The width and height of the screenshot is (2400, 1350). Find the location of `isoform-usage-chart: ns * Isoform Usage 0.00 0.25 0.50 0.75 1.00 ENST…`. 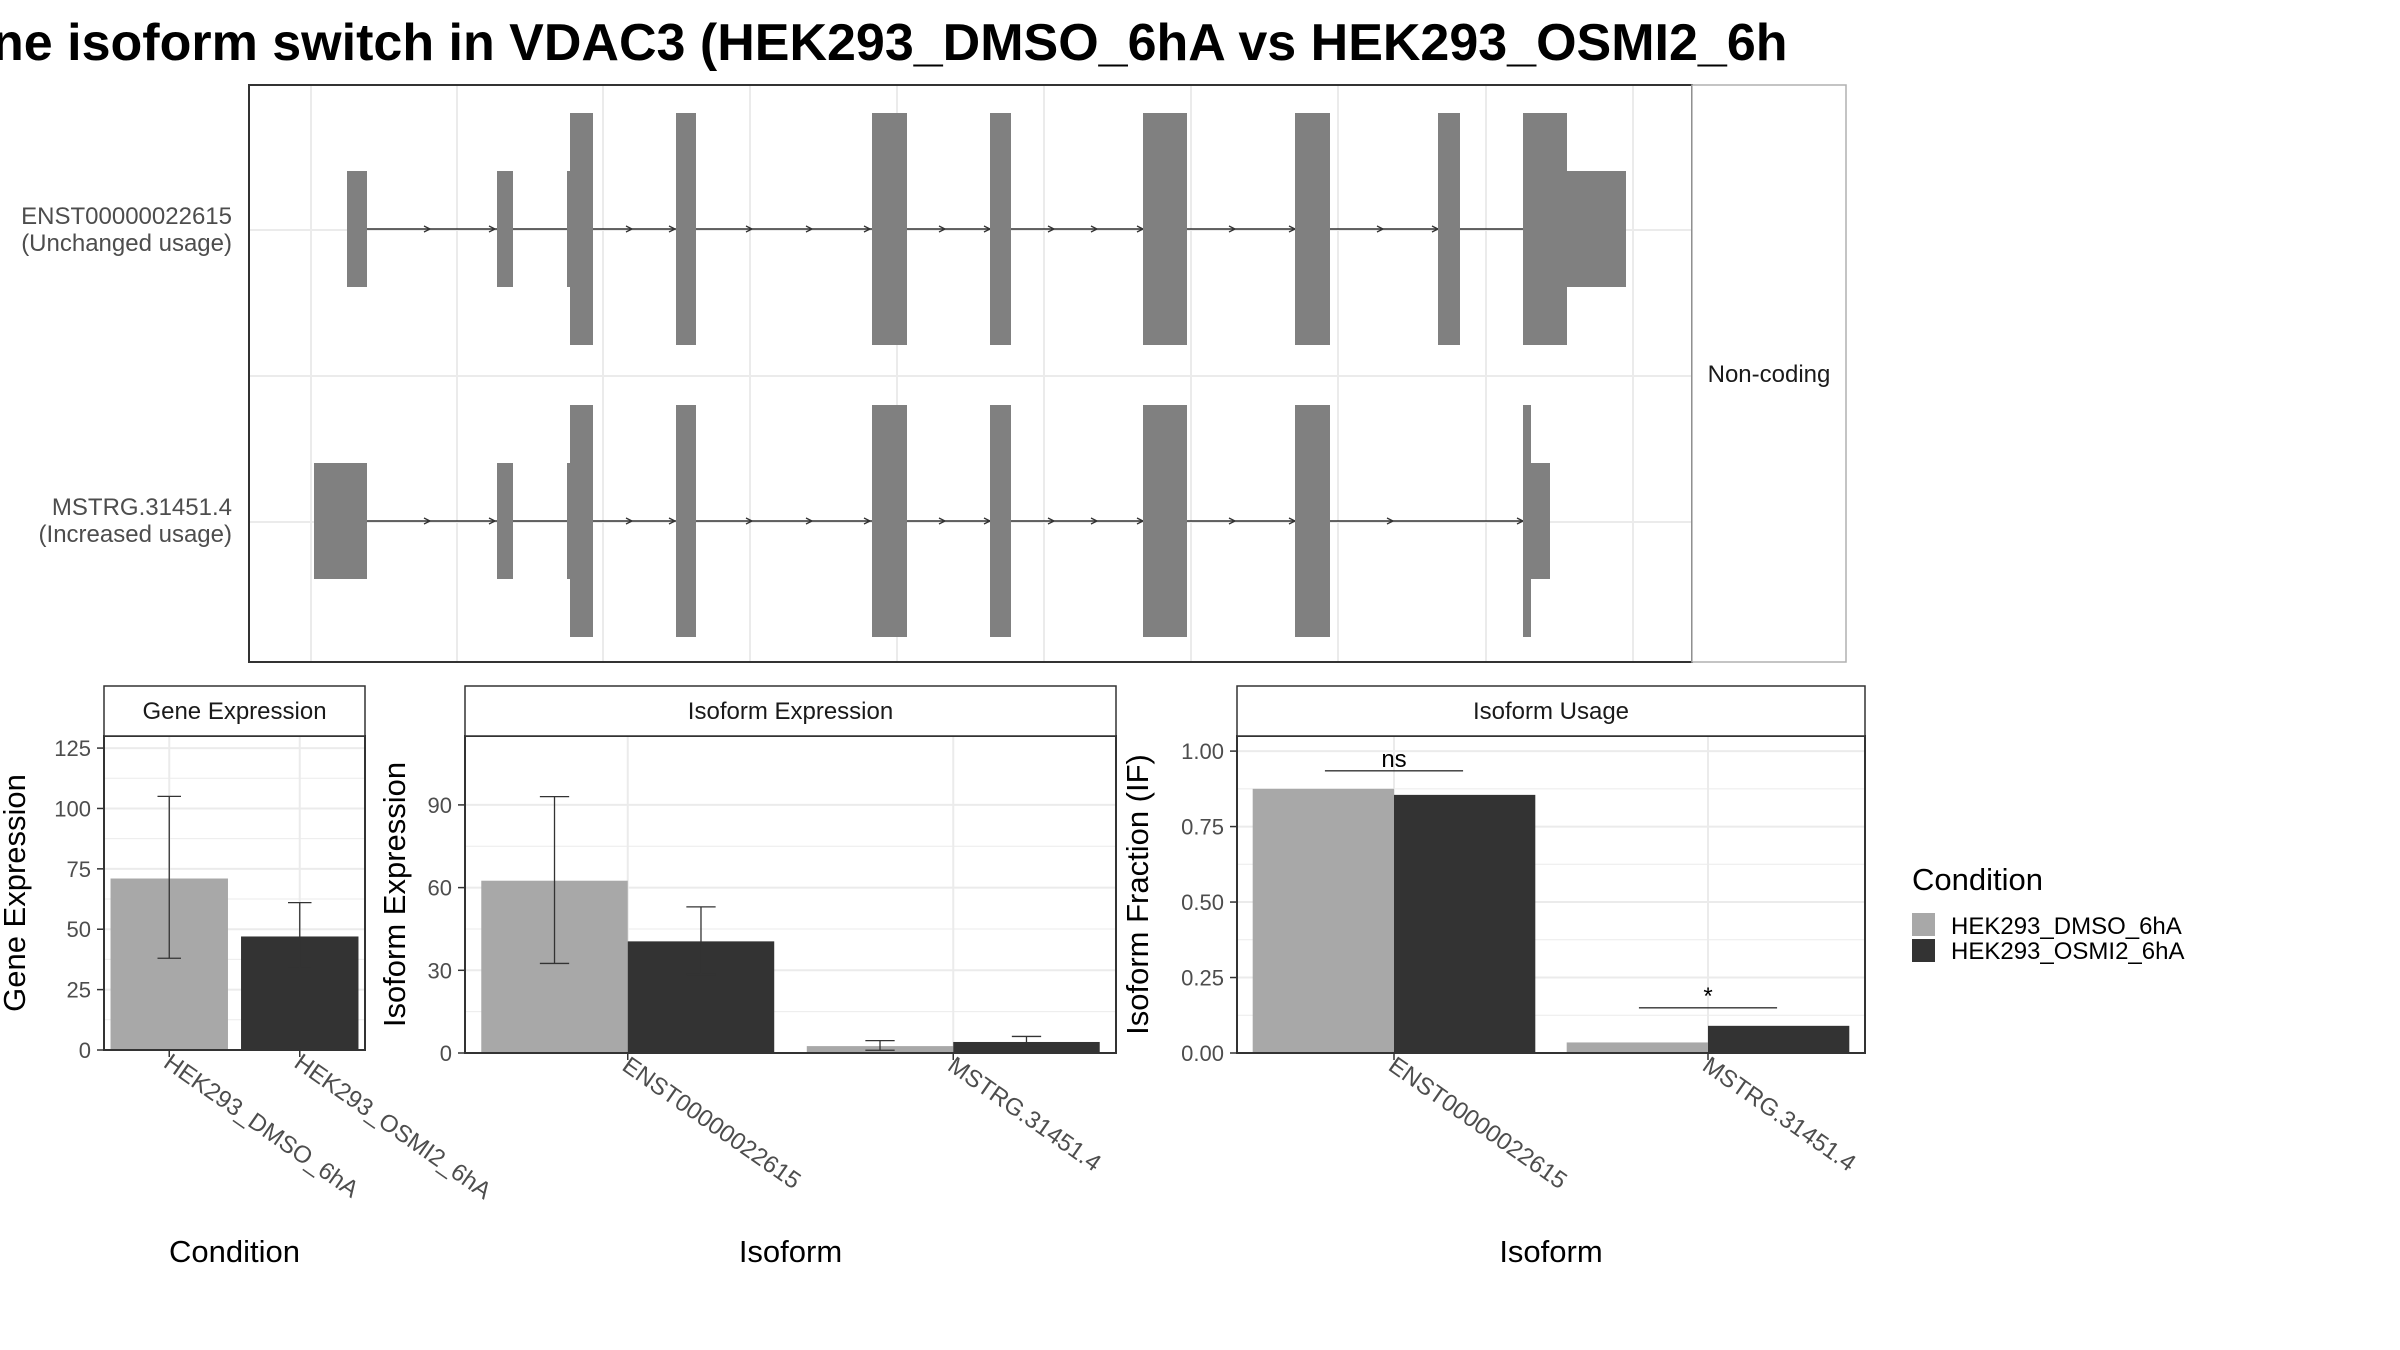

isoform-usage-chart: ns * Isoform Usage 0.00 0.25 0.50 0.75 1.00 ENST… is located at coordinates (1493, 977).